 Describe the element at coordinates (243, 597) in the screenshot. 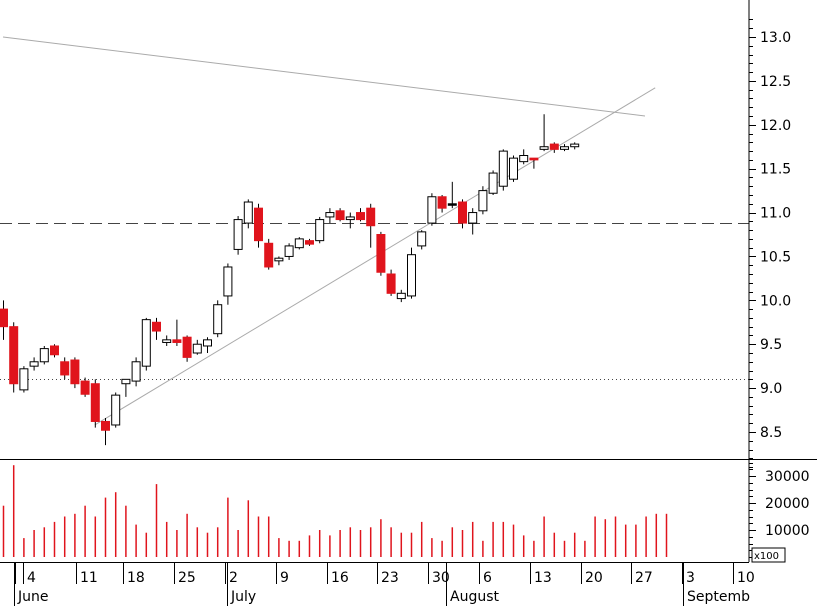

I see `month-label: July` at that location.